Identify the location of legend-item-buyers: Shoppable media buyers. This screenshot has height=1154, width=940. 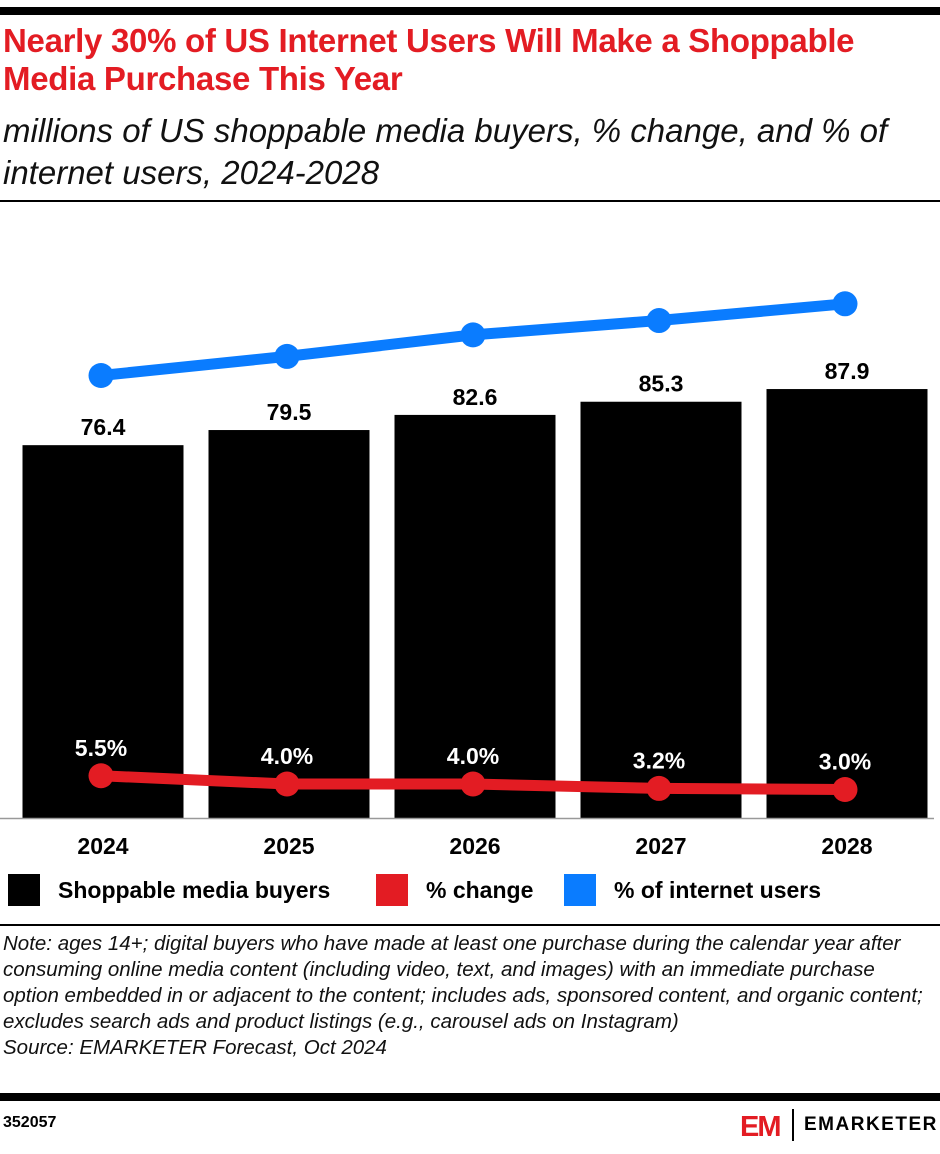
(169, 890).